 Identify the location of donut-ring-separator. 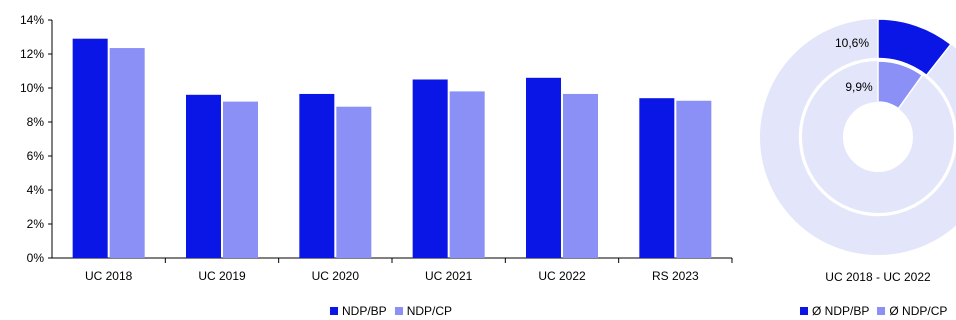
(877, 137).